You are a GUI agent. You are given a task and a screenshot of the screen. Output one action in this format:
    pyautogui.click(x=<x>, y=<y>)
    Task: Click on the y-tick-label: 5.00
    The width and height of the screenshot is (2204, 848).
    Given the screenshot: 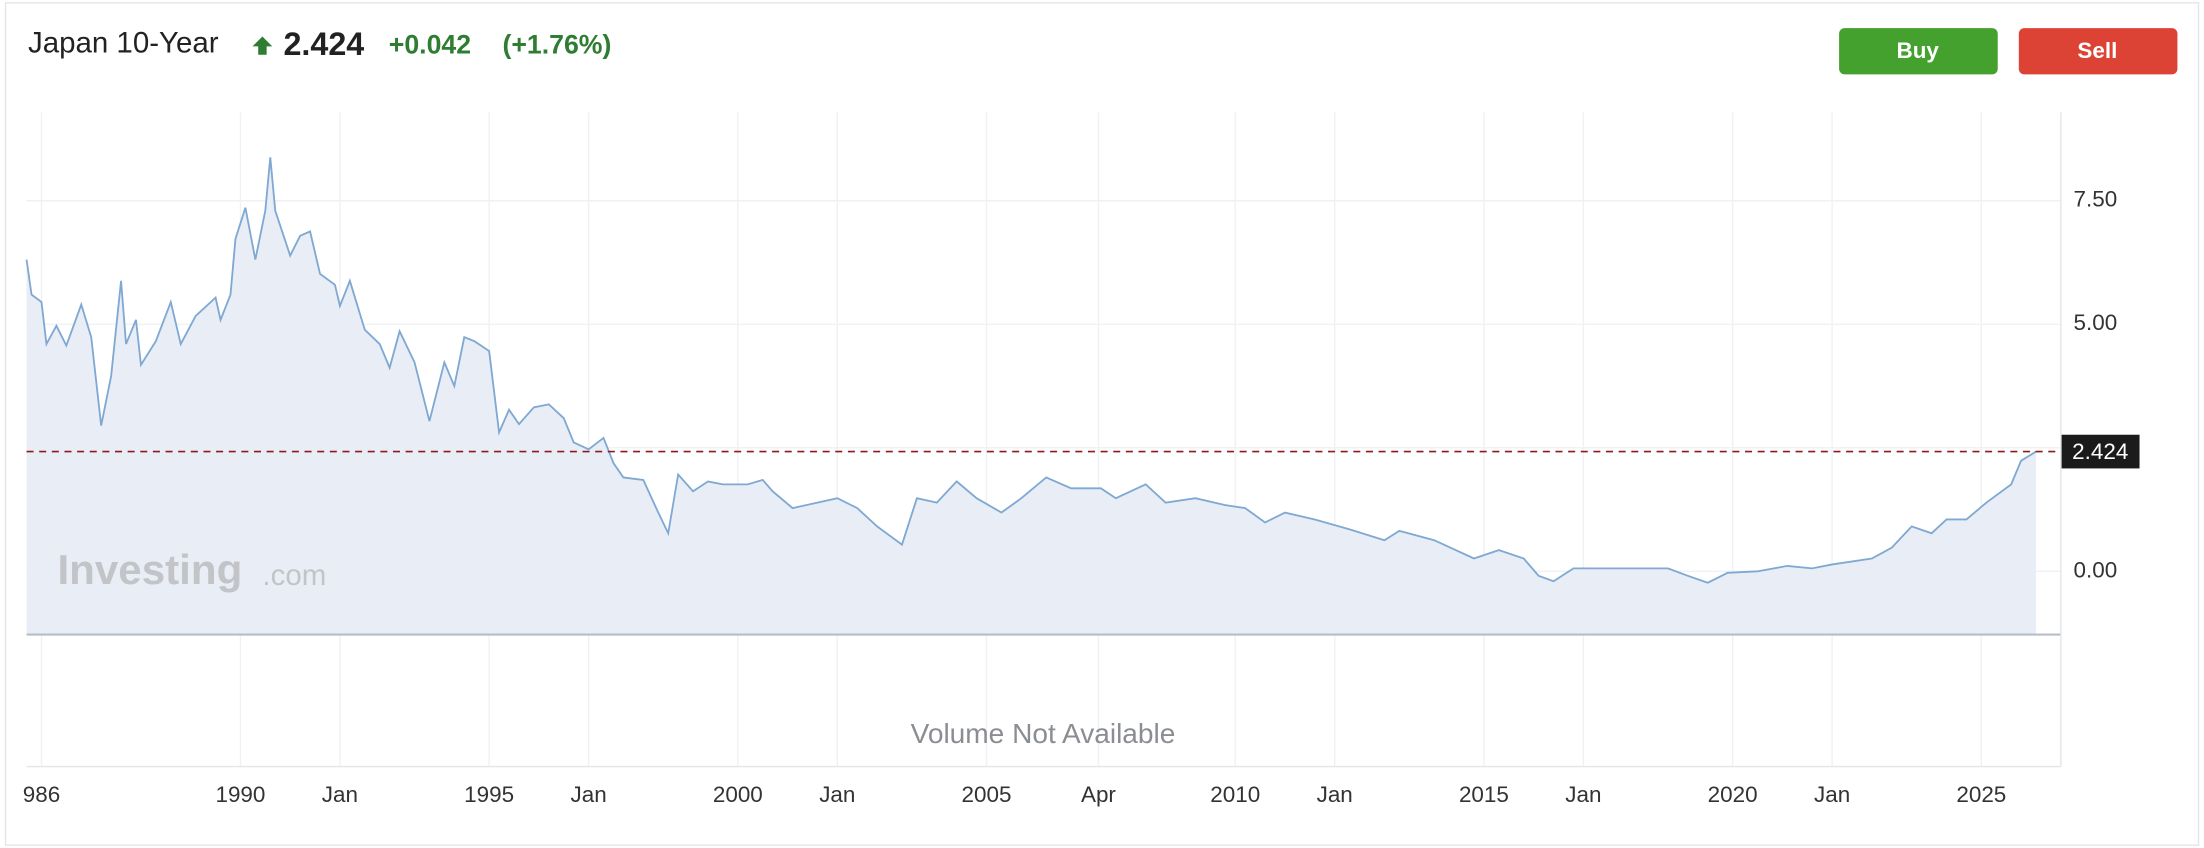 What is the action you would take?
    pyautogui.click(x=2096, y=322)
    